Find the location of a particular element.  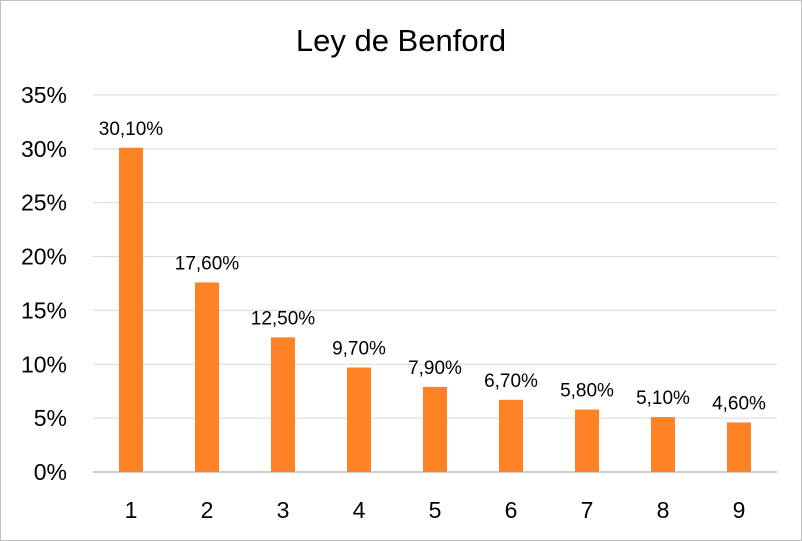

y-tick-label: 5% is located at coordinates (50, 418).